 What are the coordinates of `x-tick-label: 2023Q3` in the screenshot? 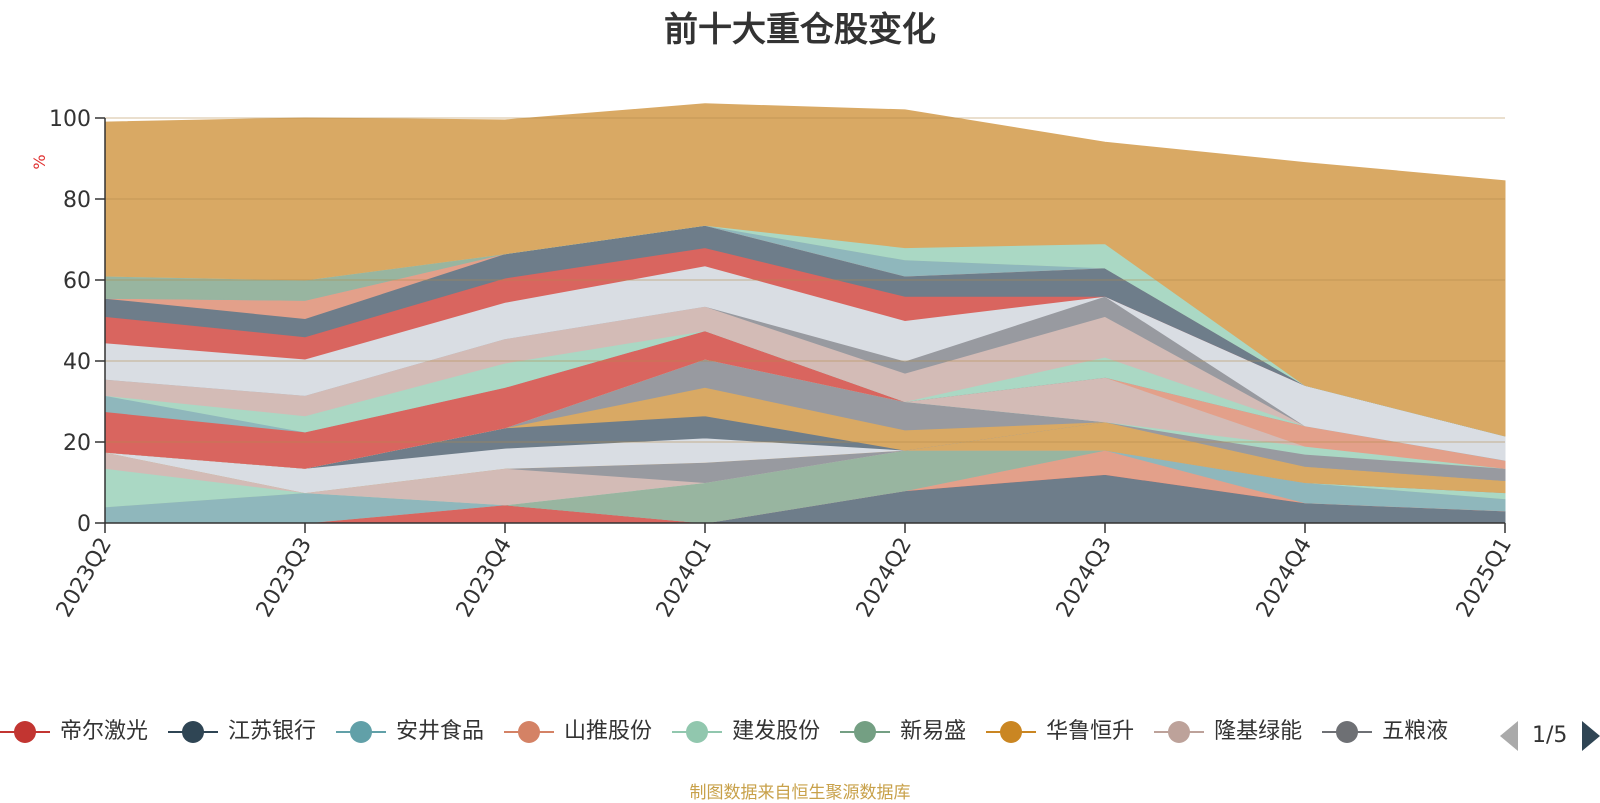 It's located at (284, 578).